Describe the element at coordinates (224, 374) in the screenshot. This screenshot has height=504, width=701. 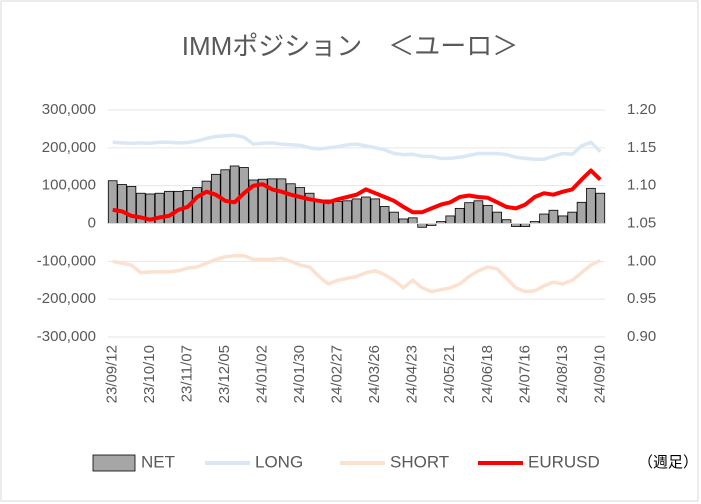
I see `x-tick-label: 23/12/05` at that location.